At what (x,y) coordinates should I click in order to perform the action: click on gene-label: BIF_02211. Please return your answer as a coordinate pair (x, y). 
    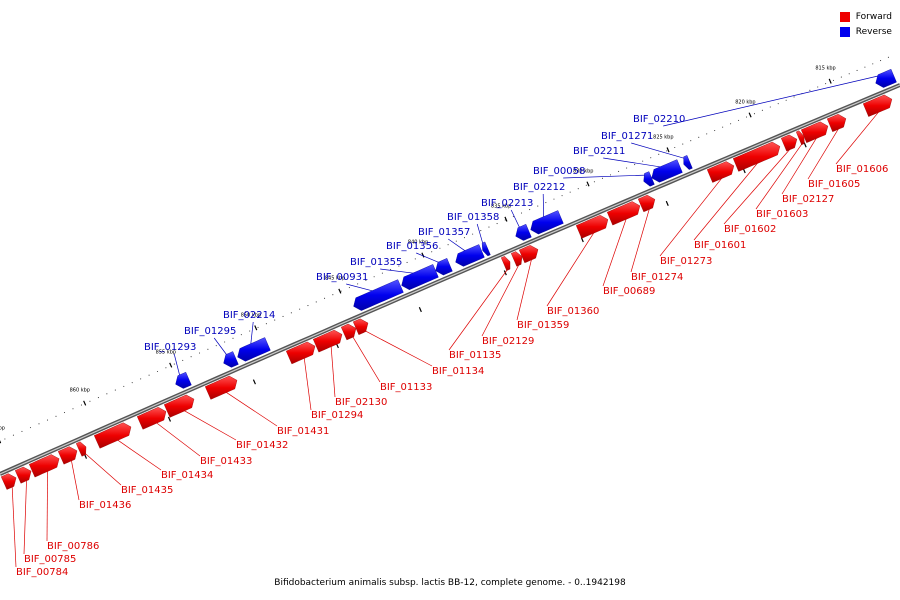
    Looking at the image, I should click on (599, 151).